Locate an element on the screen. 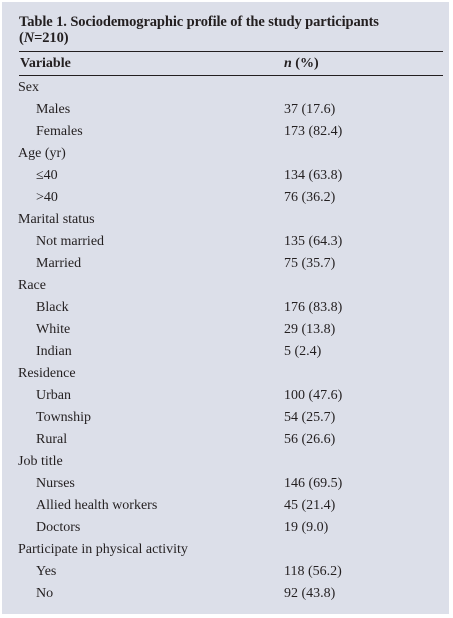 This screenshot has width=453, height=618. table-row: Township 54 (25.7) is located at coordinates (225, 420).